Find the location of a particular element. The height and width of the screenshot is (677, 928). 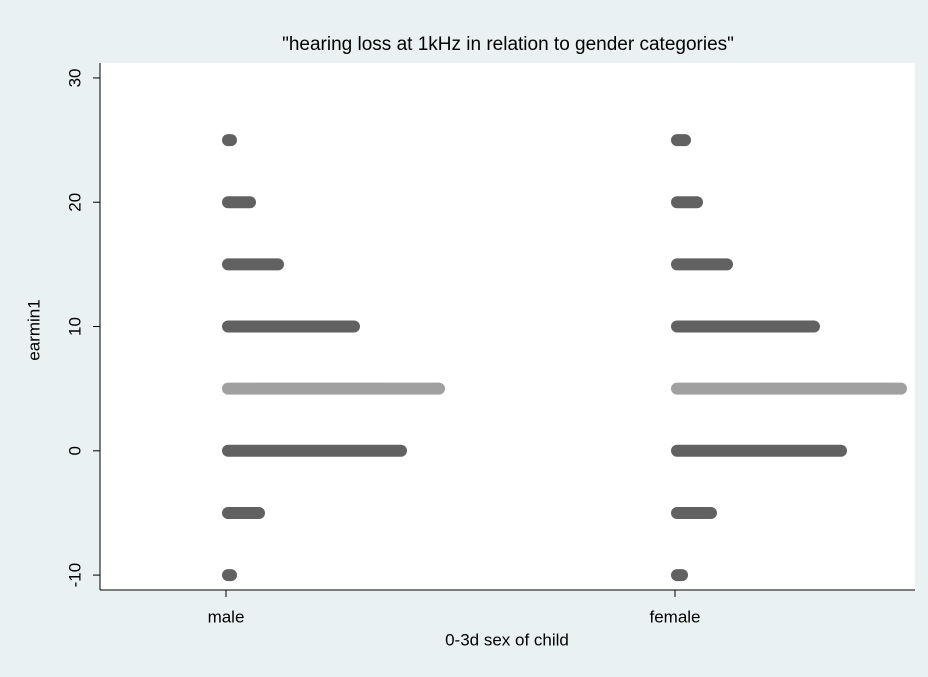

x-tick-label: female is located at coordinates (674, 616).